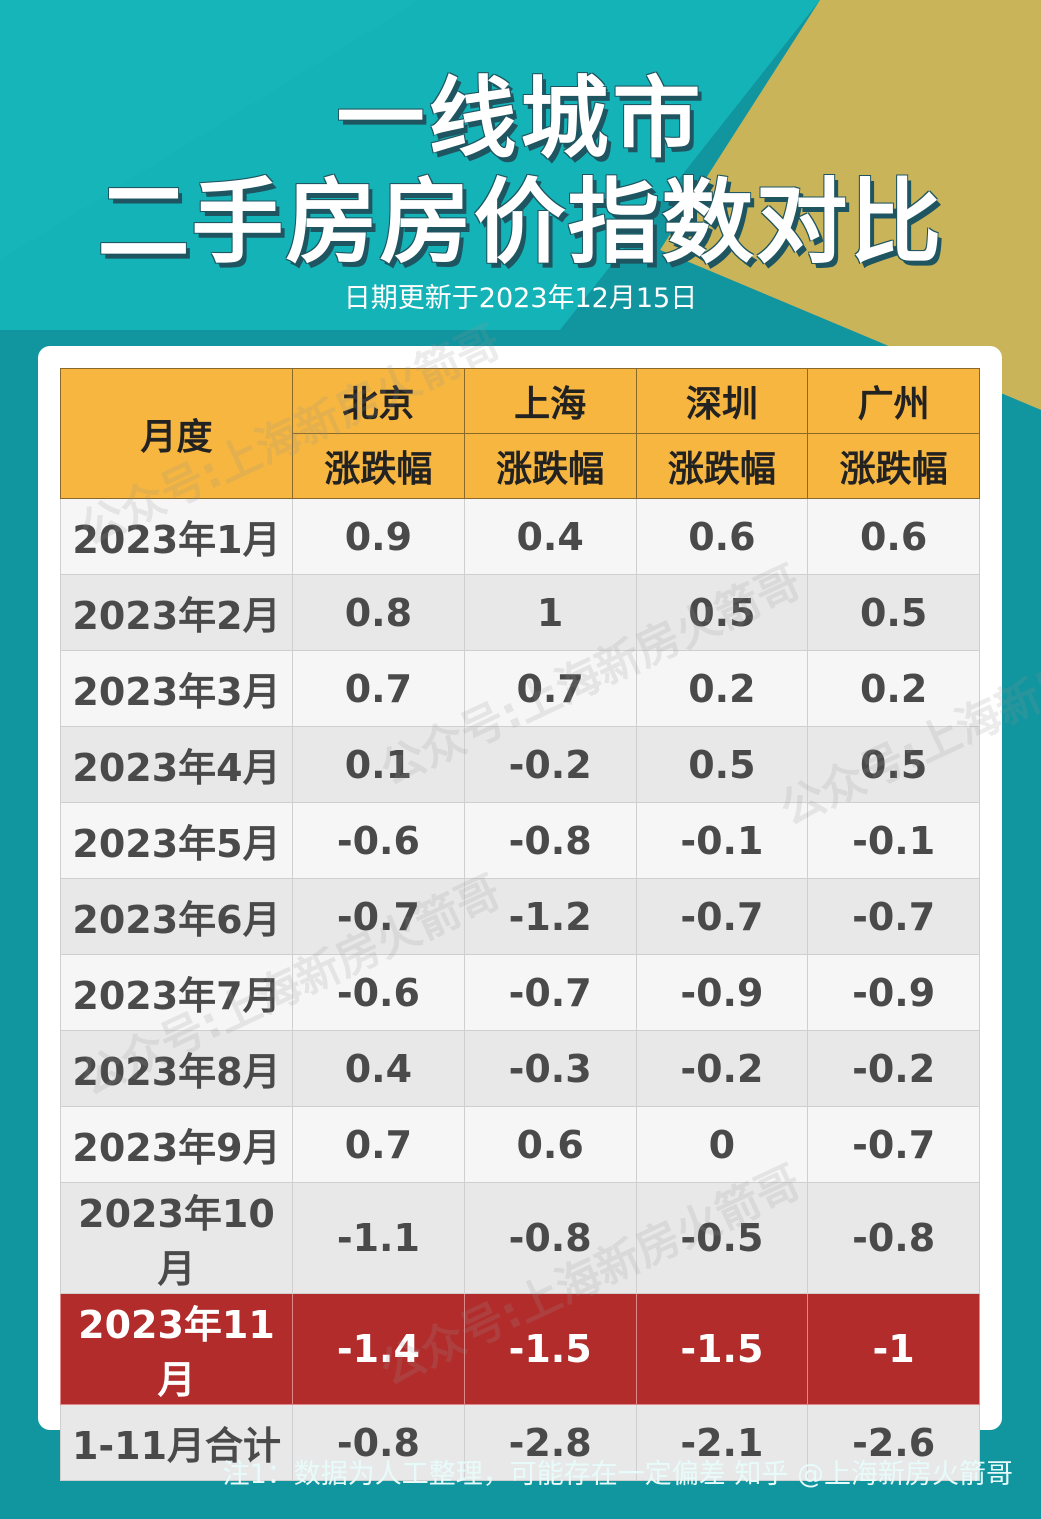  Describe the element at coordinates (893, 401) in the screenshot. I see `city-header-guangzhou: 广州` at that location.